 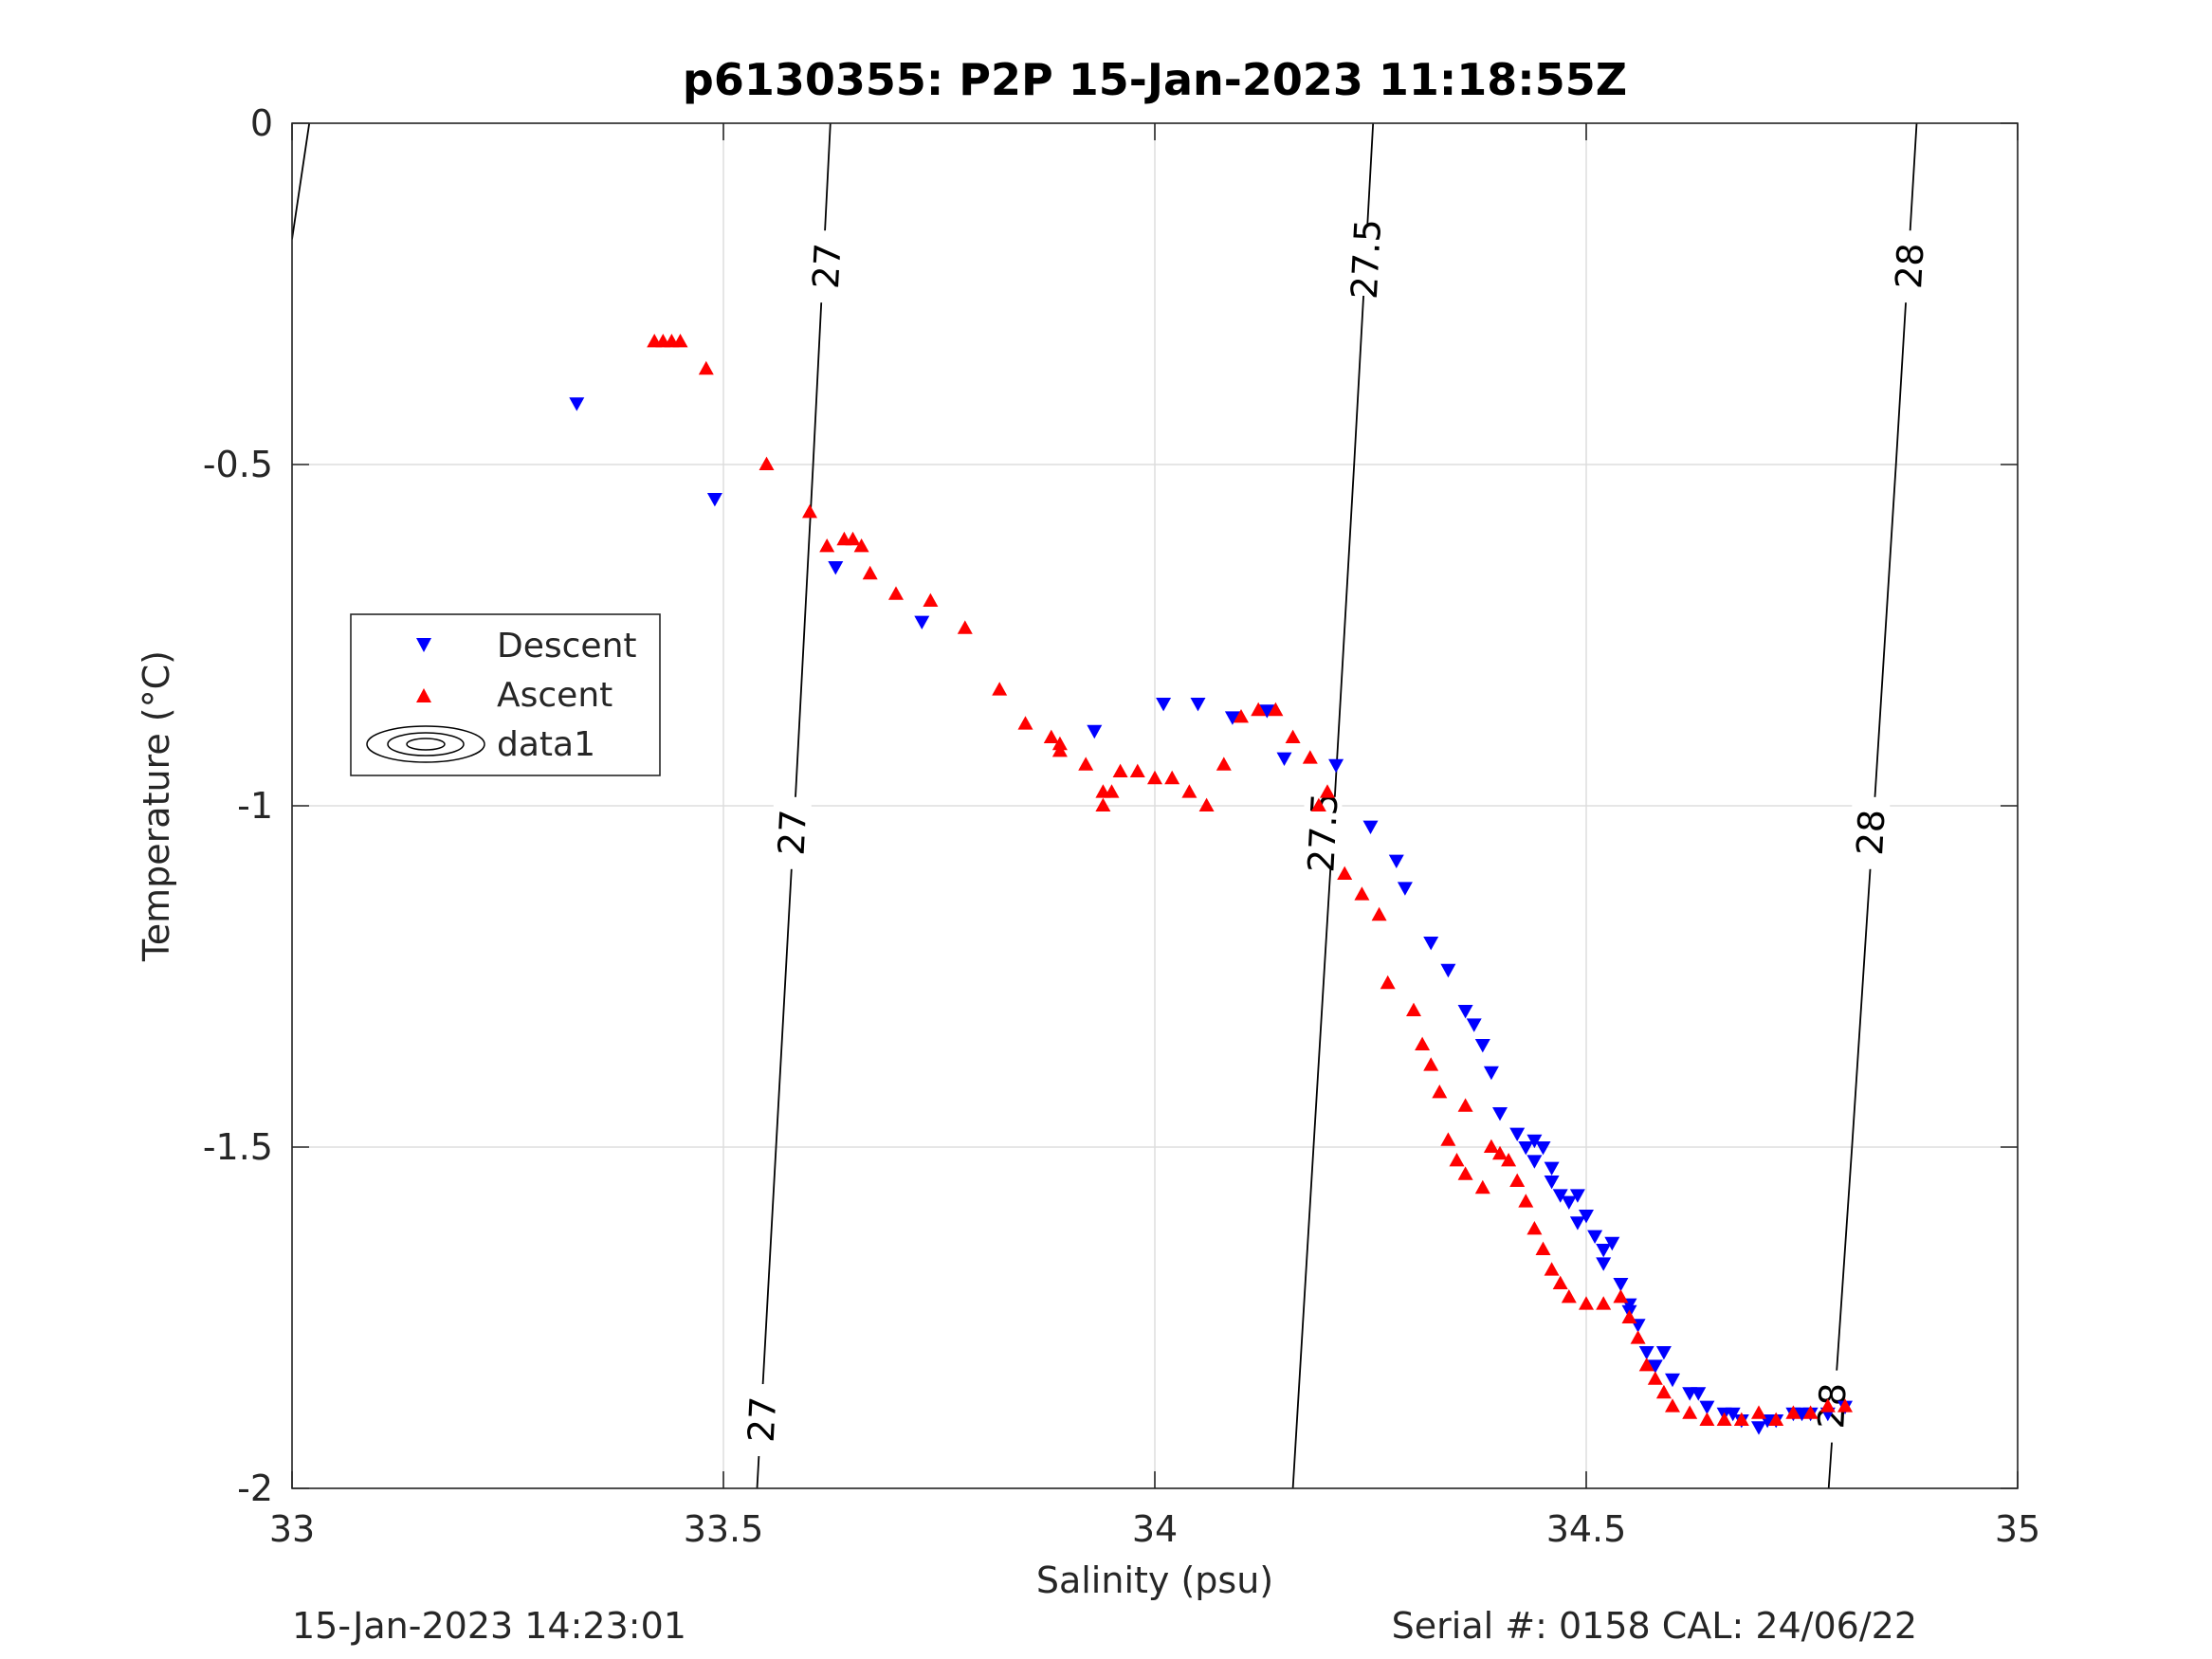 What do you see at coordinates (505, 694) in the screenshot?
I see `legend-box` at bounding box center [505, 694].